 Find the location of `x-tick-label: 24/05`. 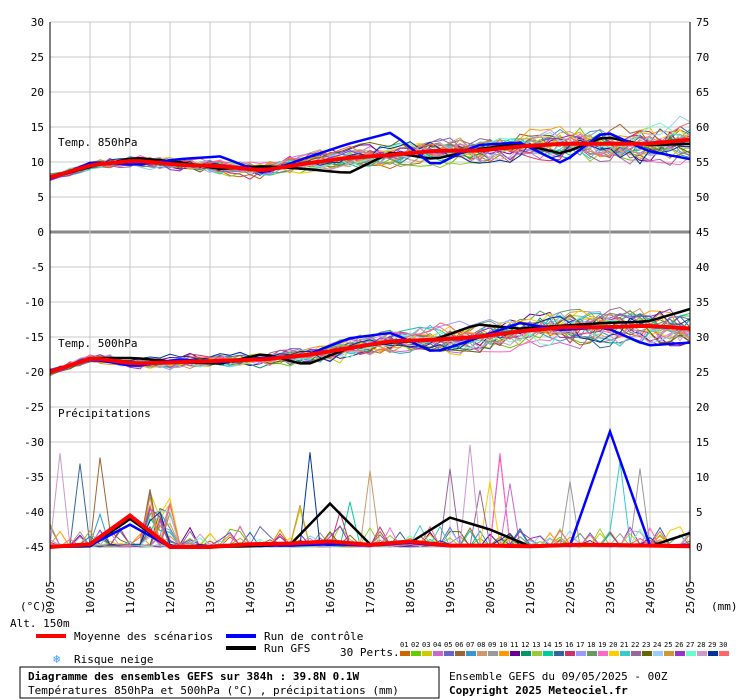

x-tick-label: 24/05 is located at coordinates (650, 597).